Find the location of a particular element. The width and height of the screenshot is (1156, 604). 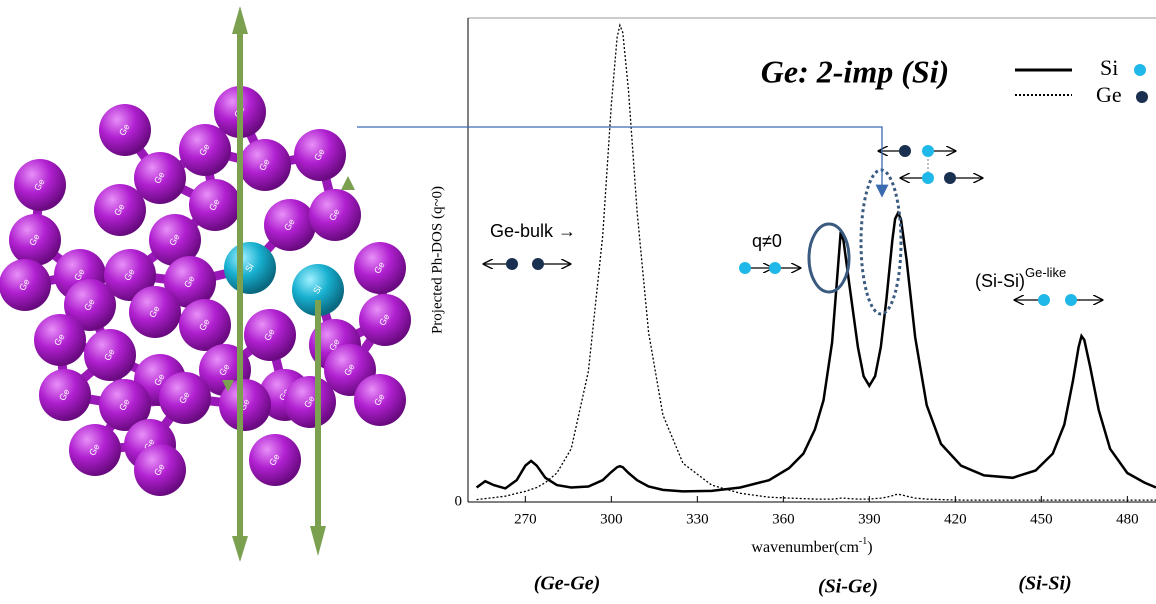

x-axis-label: wavenumber(cm-1) is located at coordinates (811, 545).